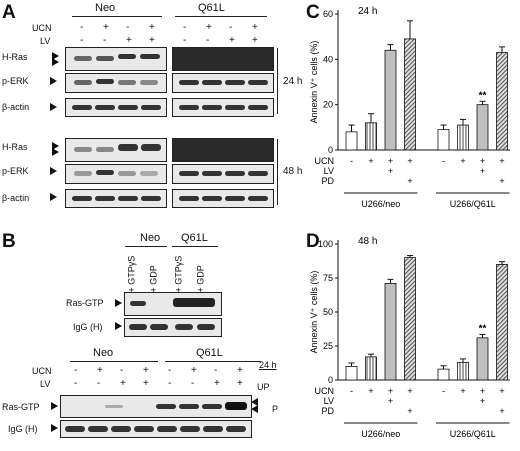  What do you see at coordinates (156, 429) in the screenshot?
I see `blot-igg-bottom` at bounding box center [156, 429].